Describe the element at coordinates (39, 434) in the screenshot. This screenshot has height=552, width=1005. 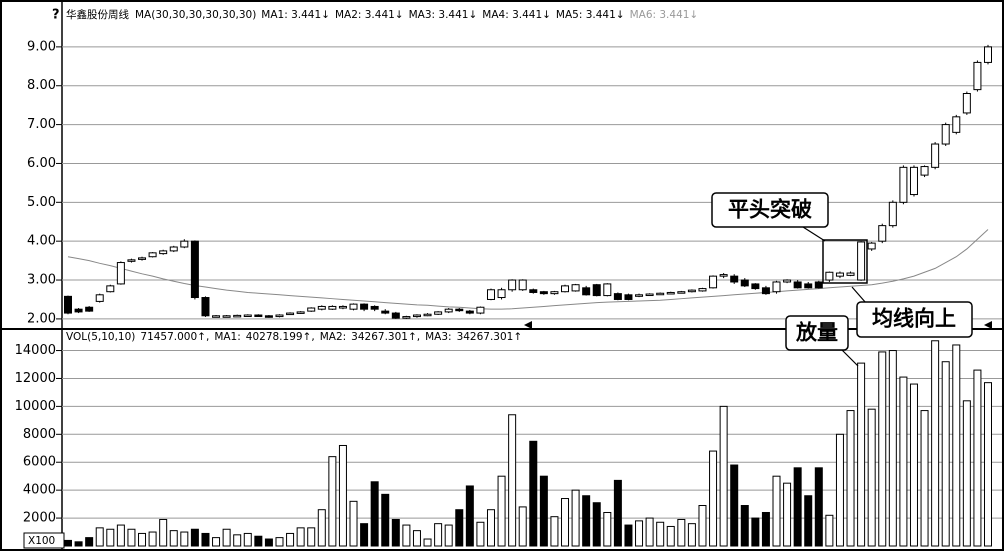
I see `y-tick-label: 8000` at that location.